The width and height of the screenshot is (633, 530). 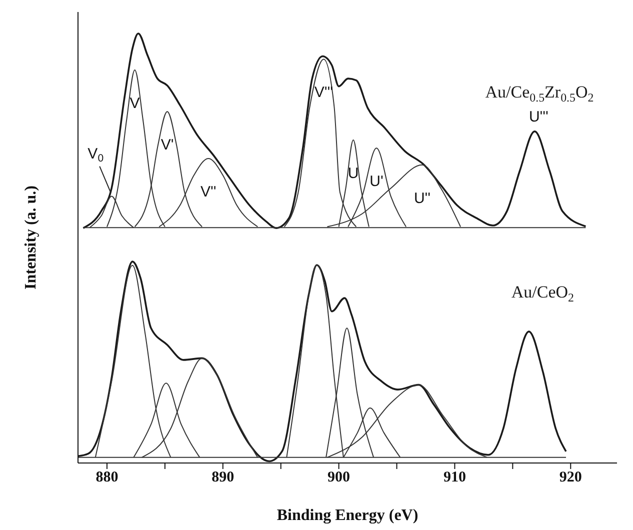 What do you see at coordinates (422, 198) in the screenshot?
I see `annotation: U''` at bounding box center [422, 198].